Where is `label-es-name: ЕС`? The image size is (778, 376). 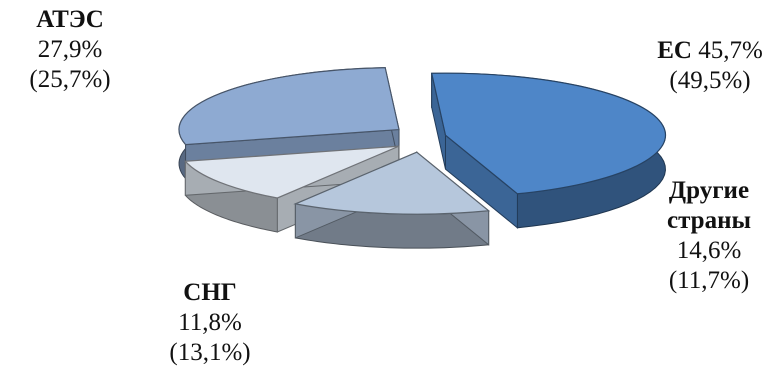 label-es-name: ЕС is located at coordinates (674, 50).